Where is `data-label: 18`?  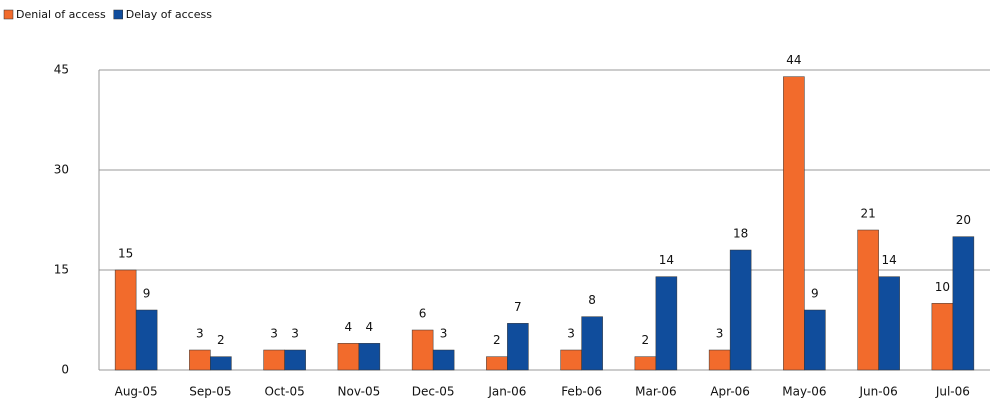 data-label: 18 is located at coordinates (740, 234).